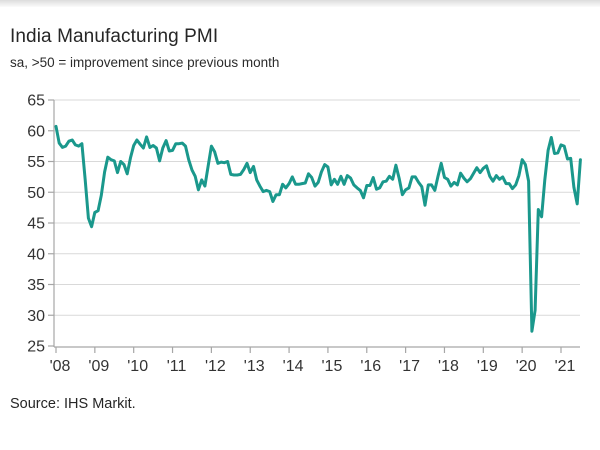  Describe the element at coordinates (36, 285) in the screenshot. I see `y-tick-label: 35` at that location.